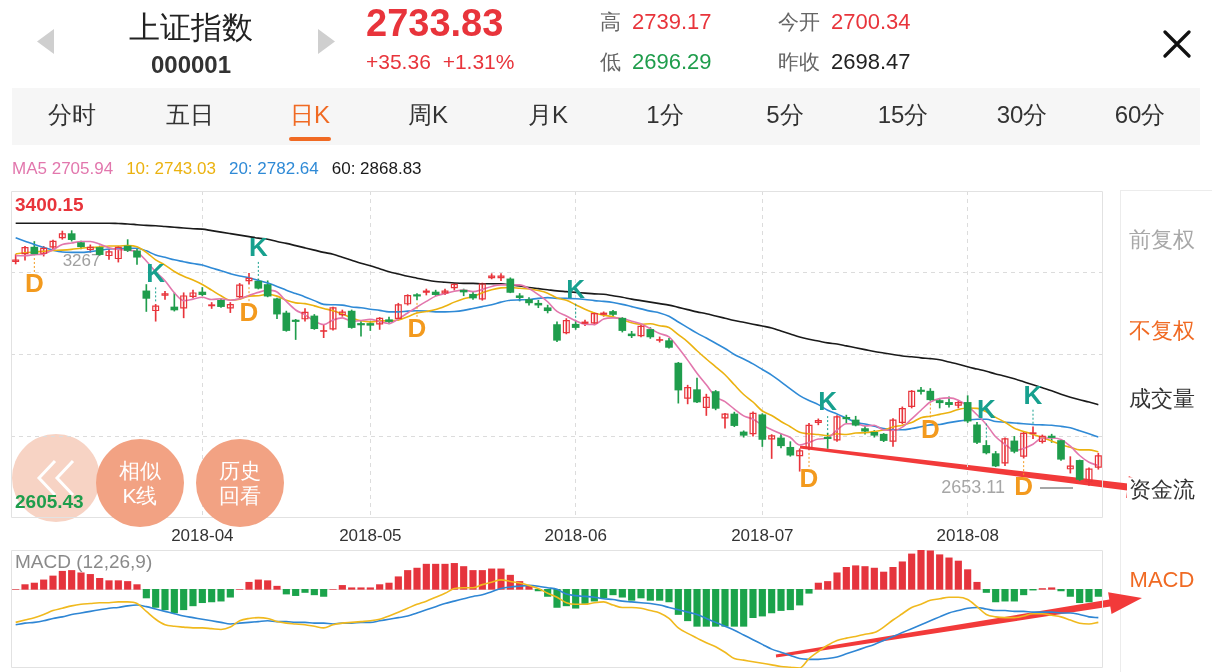 The image size is (1212, 672). Describe the element at coordinates (440, 62) in the screenshot. I see `text: +35.36 +1.31%` at that location.